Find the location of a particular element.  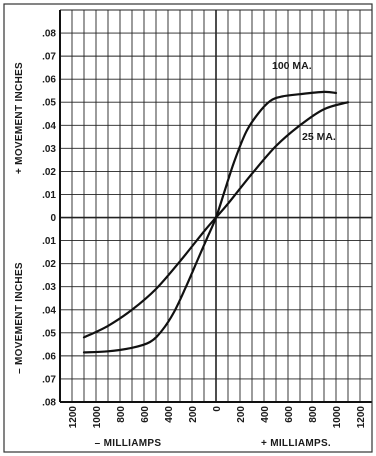

series-label-25ma: 25 MA. is located at coordinates (319, 137).